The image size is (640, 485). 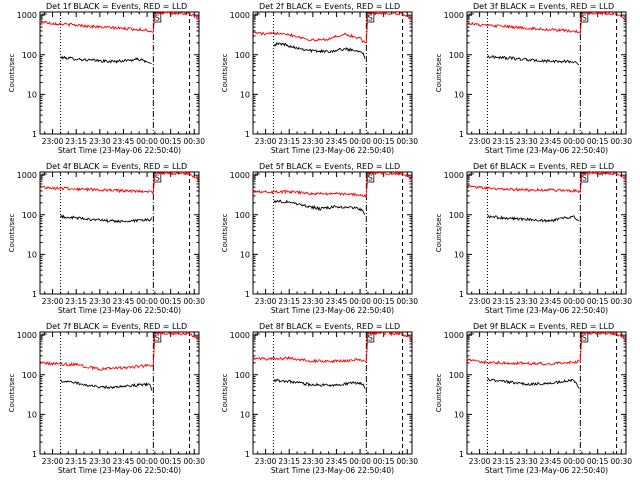 What do you see at coordinates (329, 326) in the screenshot?
I see `panel-title: Det 8f BLACK = Events, RED = LLD` at bounding box center [329, 326].